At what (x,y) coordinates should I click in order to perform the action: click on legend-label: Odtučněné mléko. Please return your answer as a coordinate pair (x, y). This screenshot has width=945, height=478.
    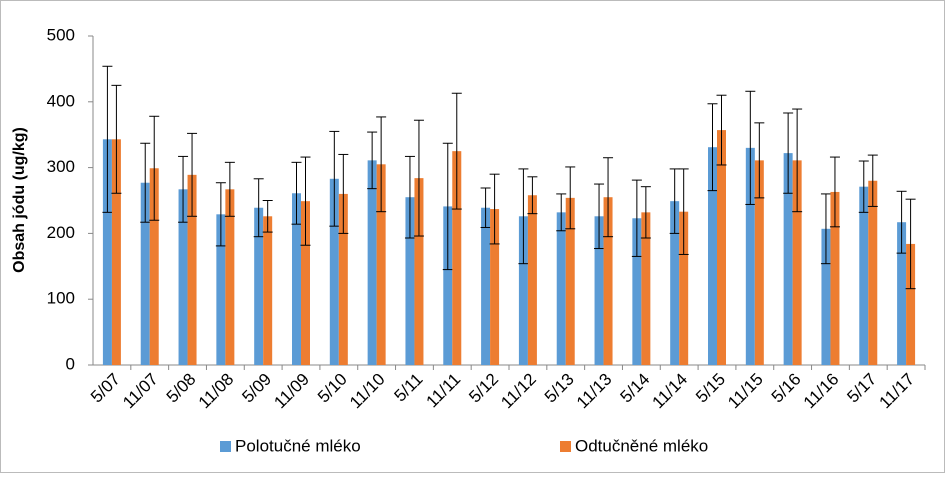
    Looking at the image, I should click on (641, 445).